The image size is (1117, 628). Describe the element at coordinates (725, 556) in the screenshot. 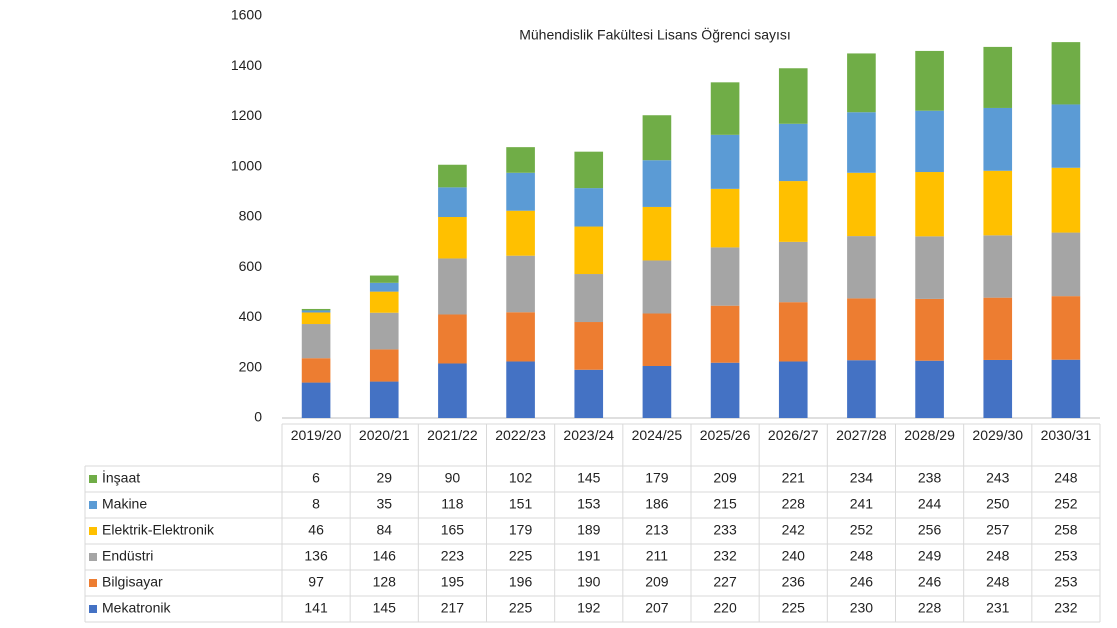

I see `table-value: 232` at that location.